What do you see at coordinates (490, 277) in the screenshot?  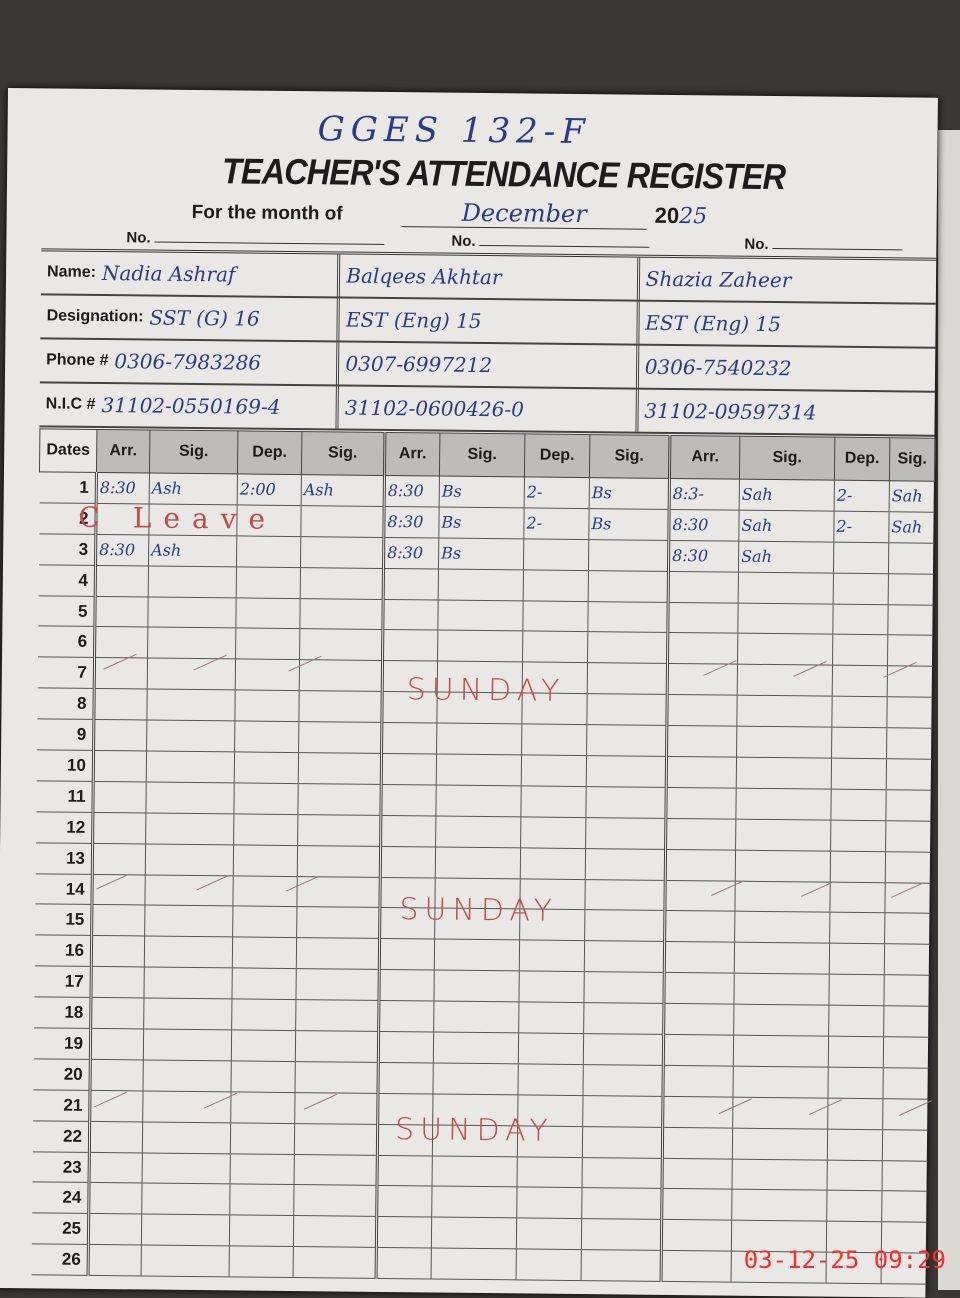 I see `teacher-2-name: Balqees Akhtar` at bounding box center [490, 277].